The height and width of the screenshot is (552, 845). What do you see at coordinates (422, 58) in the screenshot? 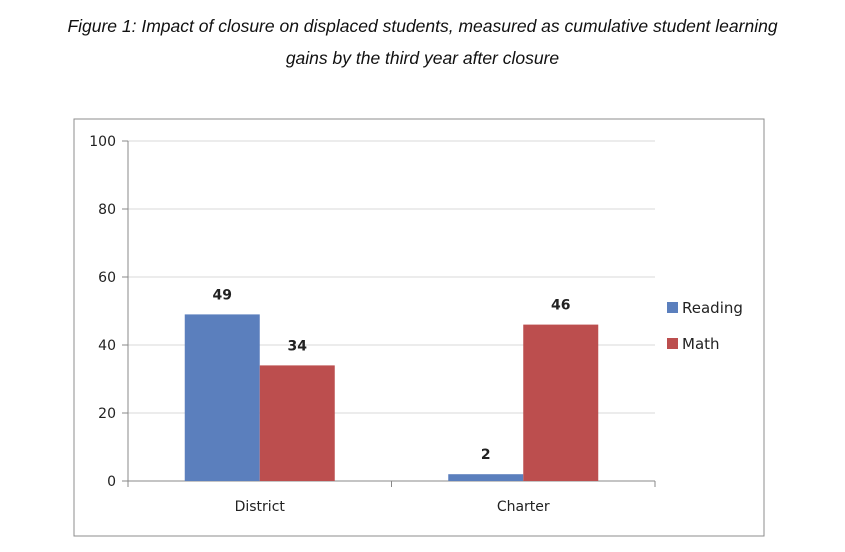
I see `caption-line-2: gains by the third year after closure` at bounding box center [422, 58].